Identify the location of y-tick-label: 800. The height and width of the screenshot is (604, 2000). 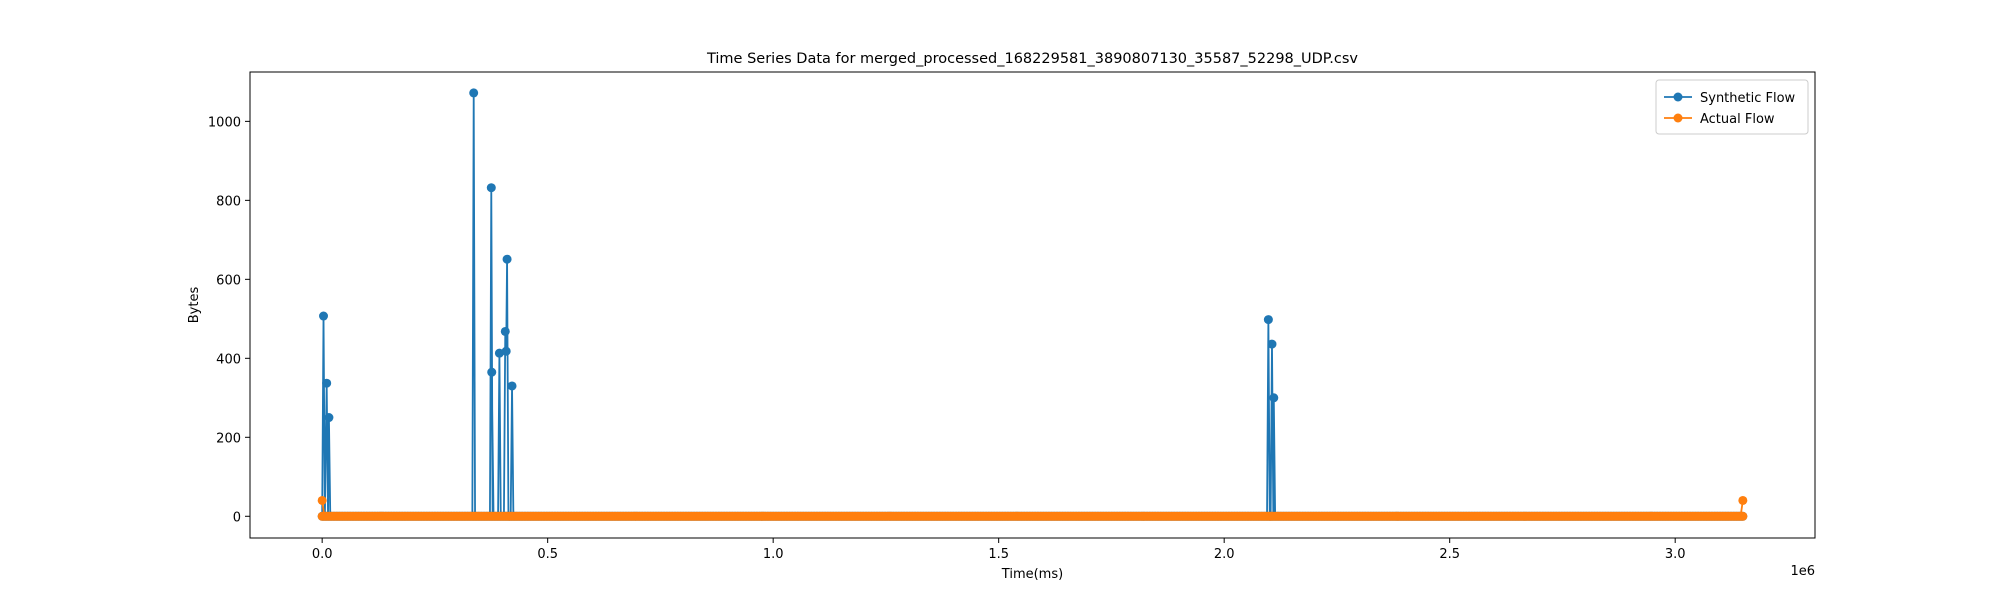
(228, 201).